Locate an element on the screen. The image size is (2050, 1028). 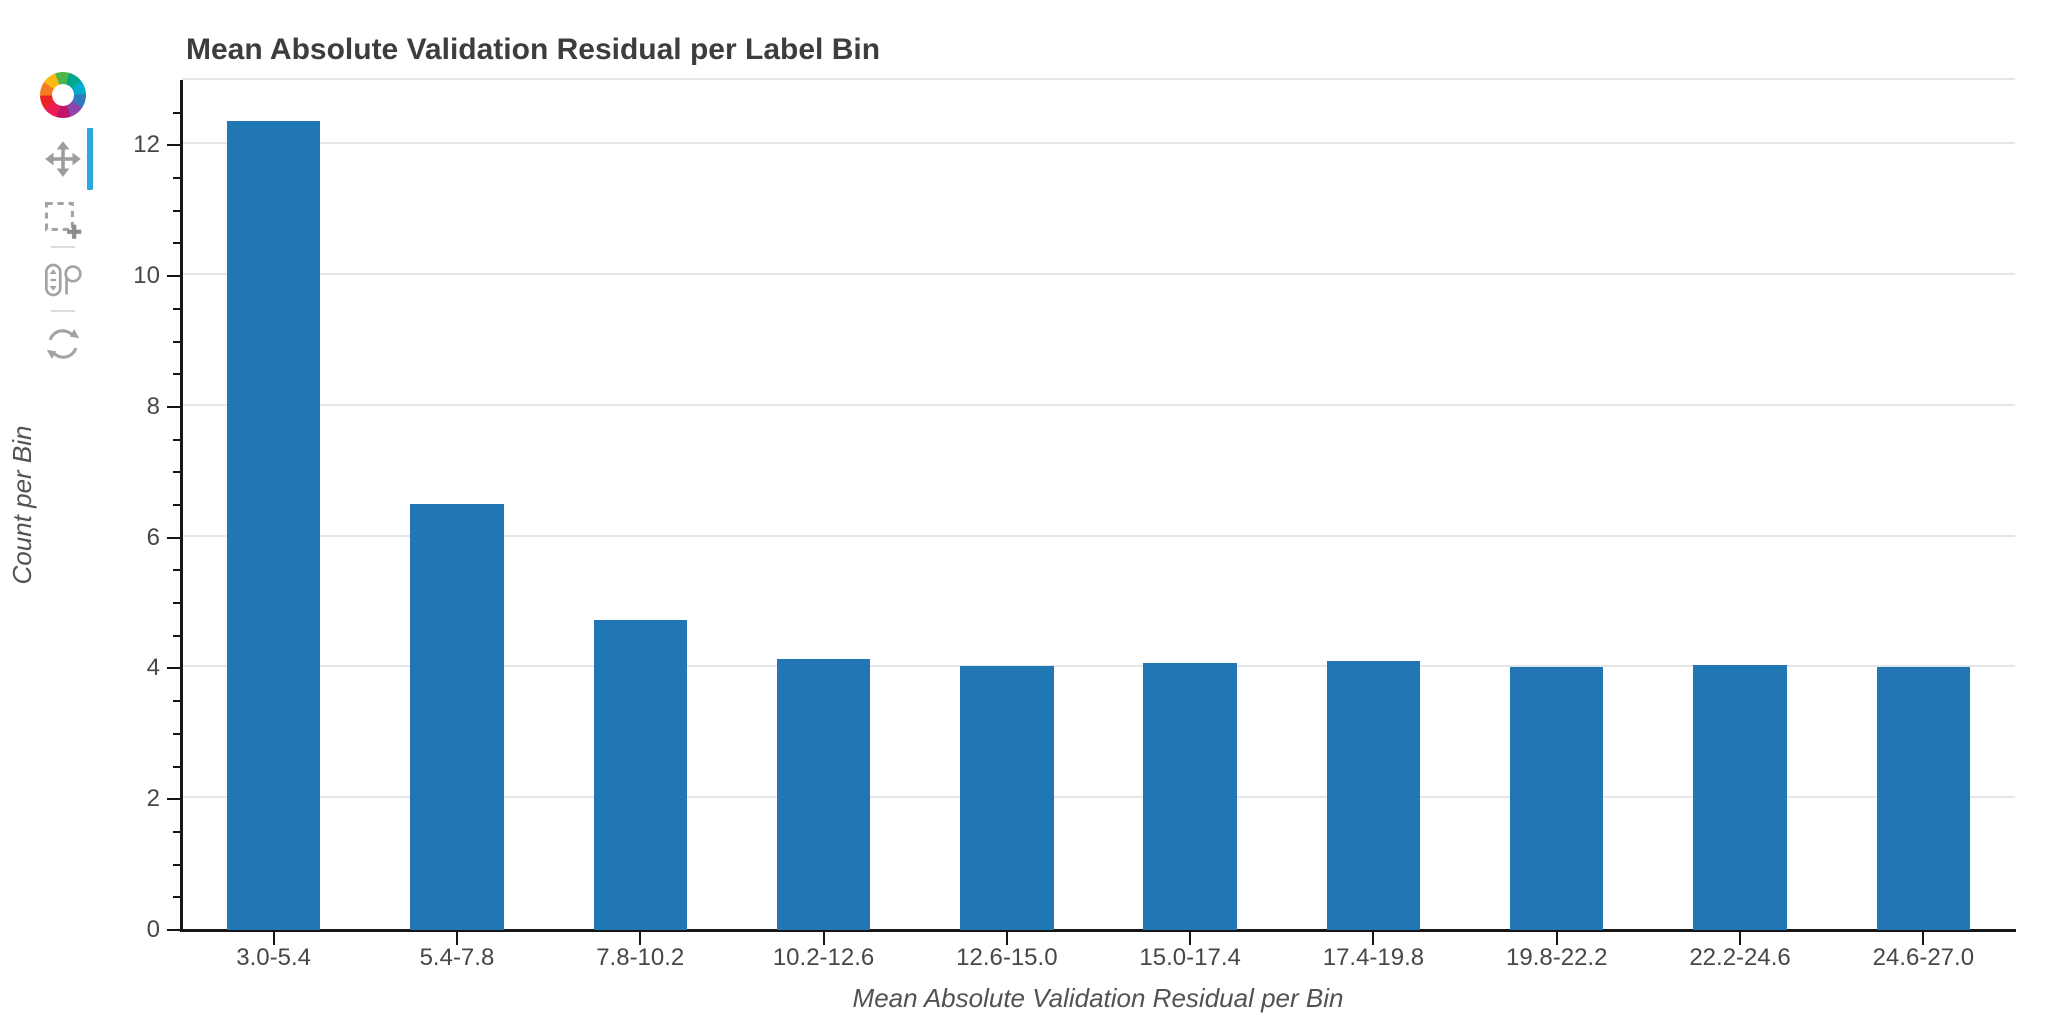
x-tick-label: 10.2-12.6 is located at coordinates (823, 957).